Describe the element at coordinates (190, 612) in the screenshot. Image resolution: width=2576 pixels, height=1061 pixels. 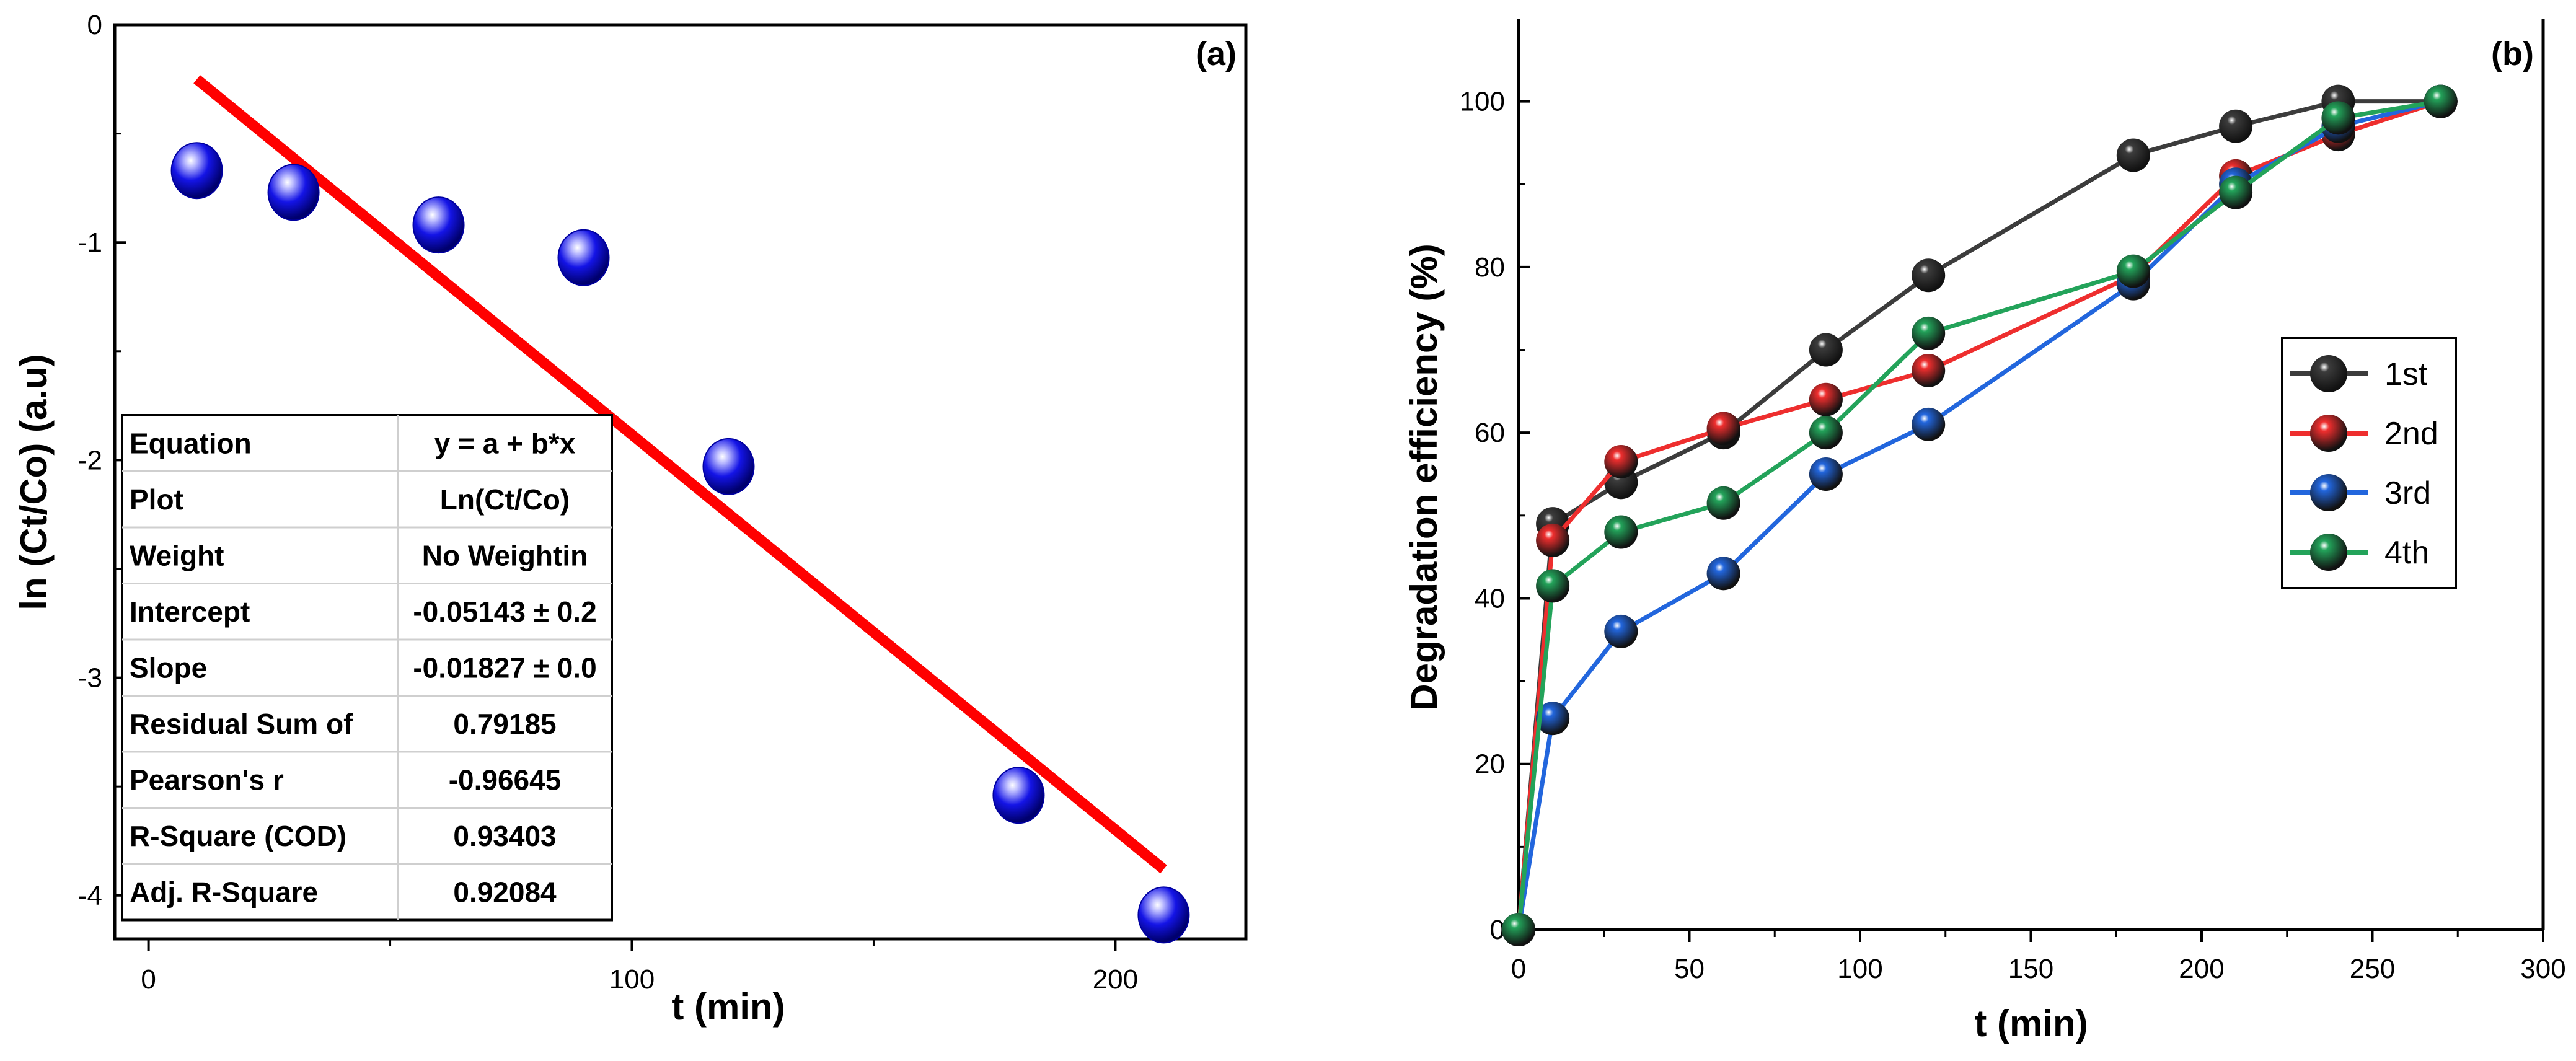
I see `fit-table-label: Intercept` at that location.